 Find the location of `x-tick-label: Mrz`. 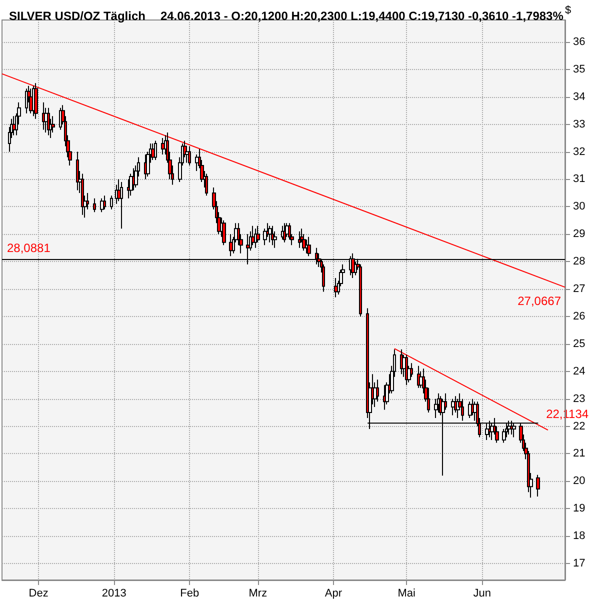

x-tick-label: Mrz is located at coordinates (258, 594).